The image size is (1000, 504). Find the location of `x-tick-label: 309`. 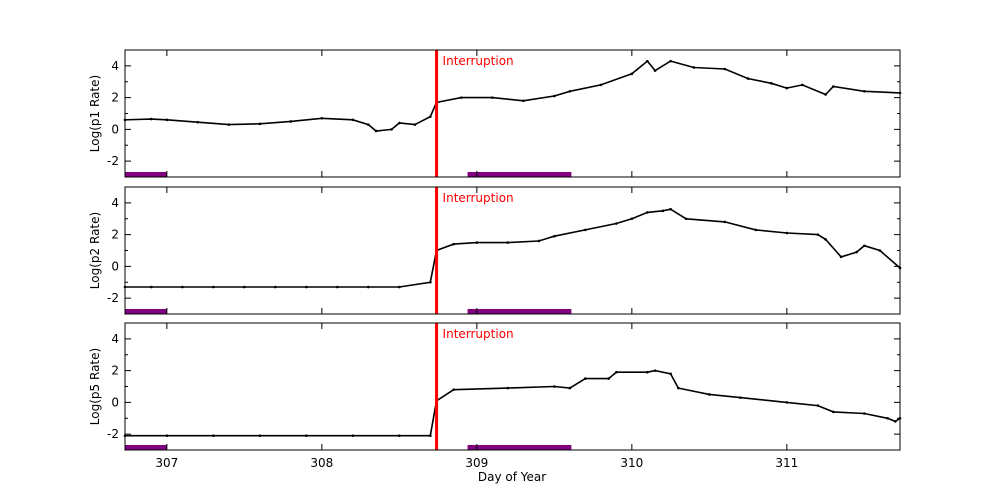

x-tick-label: 309 is located at coordinates (476, 463).